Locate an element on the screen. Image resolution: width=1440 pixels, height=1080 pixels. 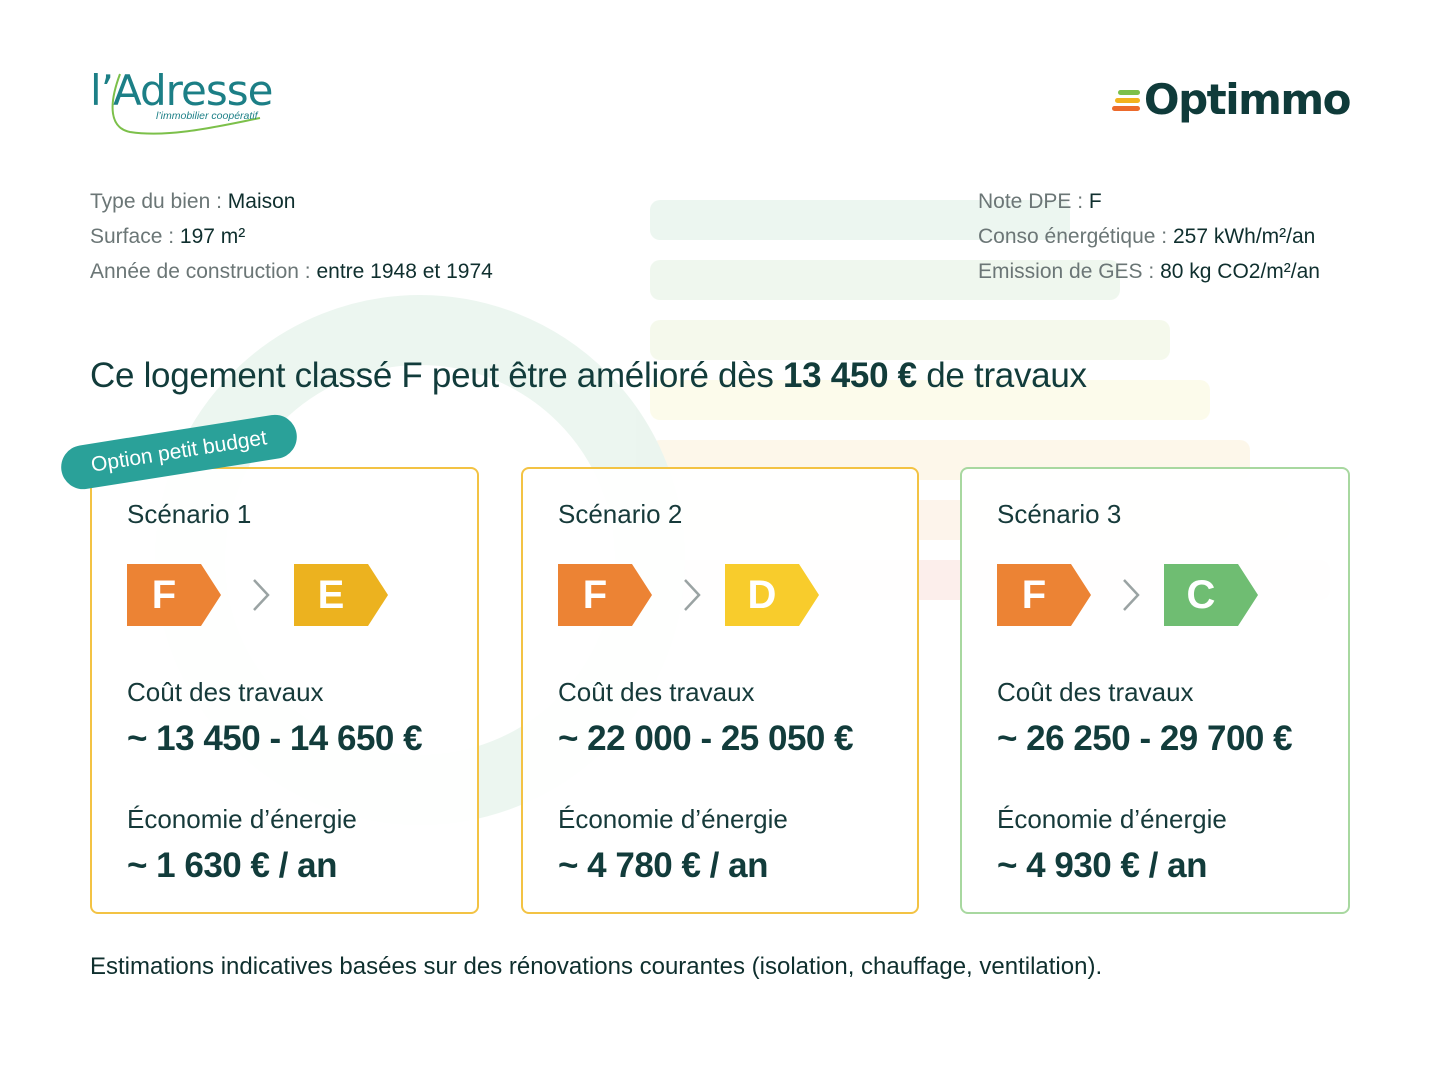
ladresse-wordmark: l’Adresse is located at coordinates (181, 90).